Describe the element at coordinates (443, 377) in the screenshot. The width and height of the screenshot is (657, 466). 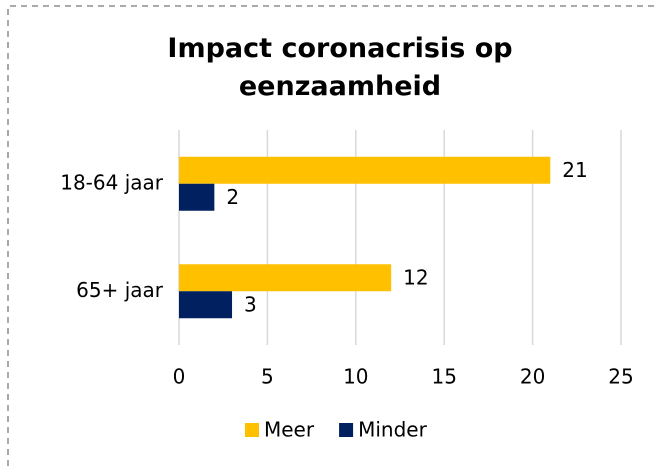
I see `x-tick-label: 15` at that location.